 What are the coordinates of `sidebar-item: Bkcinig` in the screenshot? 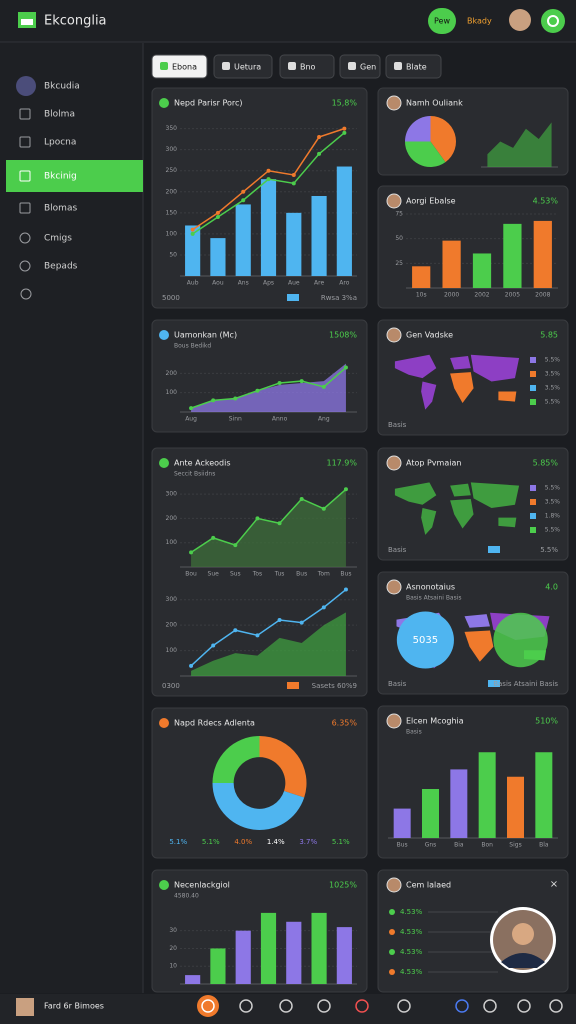 It's located at (60, 177).